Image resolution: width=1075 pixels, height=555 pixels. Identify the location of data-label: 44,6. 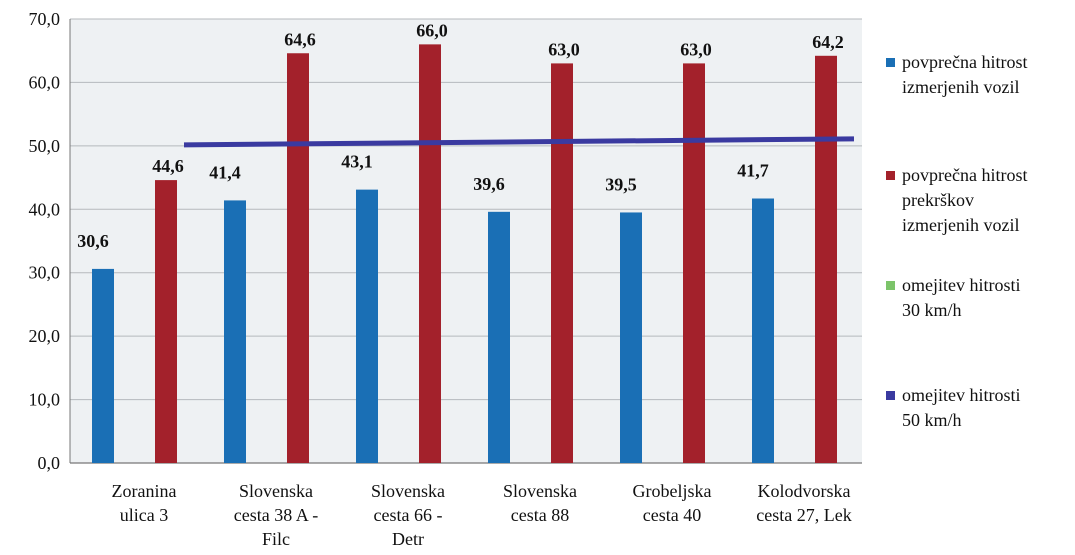
(168, 166).